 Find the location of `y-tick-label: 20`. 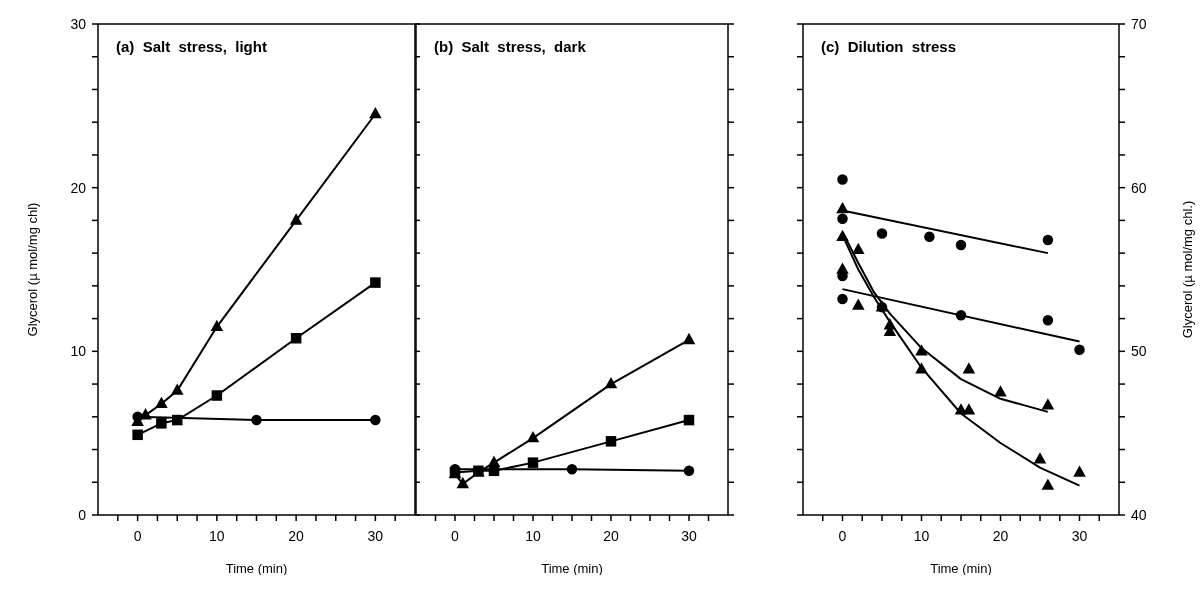

y-tick-label: 20 is located at coordinates (78, 187).